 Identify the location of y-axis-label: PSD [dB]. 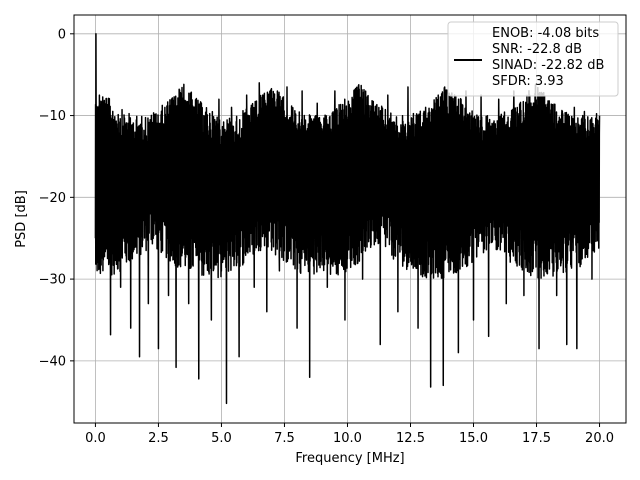
(21, 219).